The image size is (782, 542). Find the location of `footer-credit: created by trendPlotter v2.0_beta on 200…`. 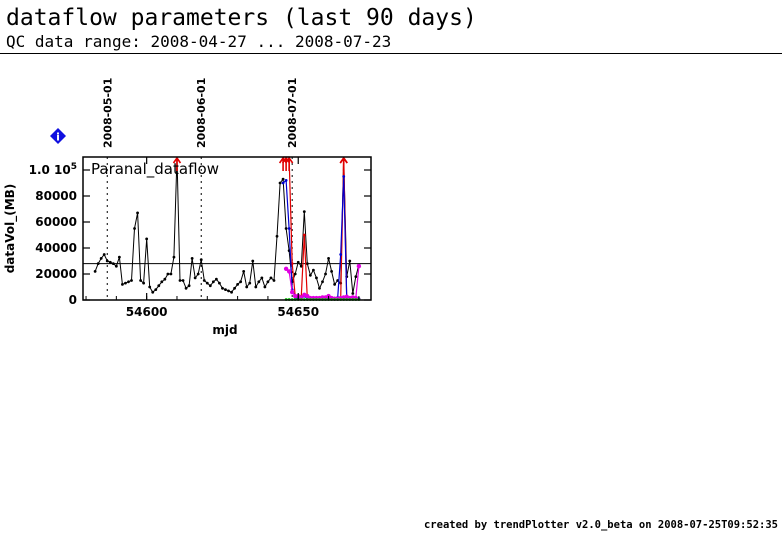

footer-credit: created by trendPlotter v2.0_beta on 200… is located at coordinates (600, 525).